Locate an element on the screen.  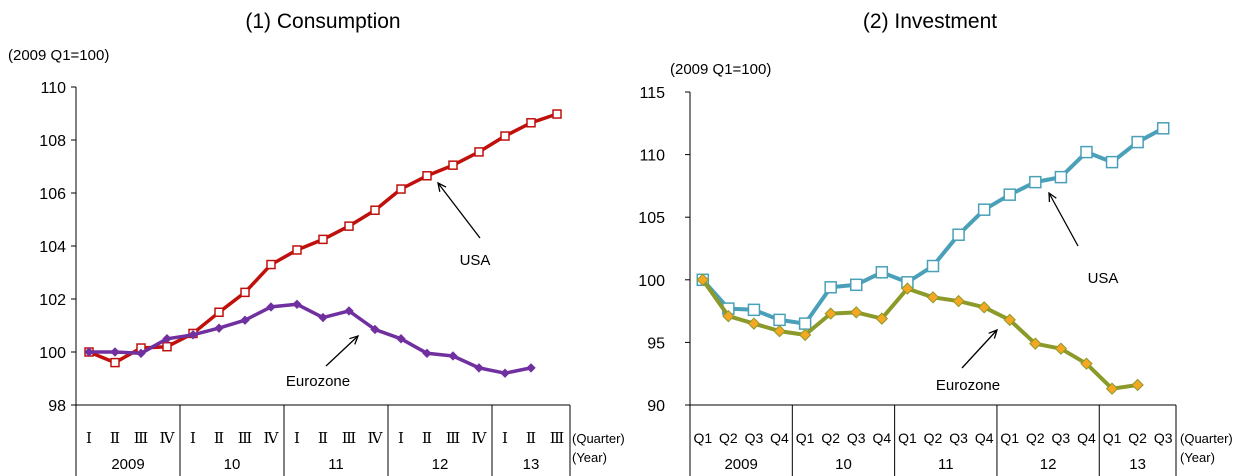
y-tick-label: 98 is located at coordinates (57, 406).